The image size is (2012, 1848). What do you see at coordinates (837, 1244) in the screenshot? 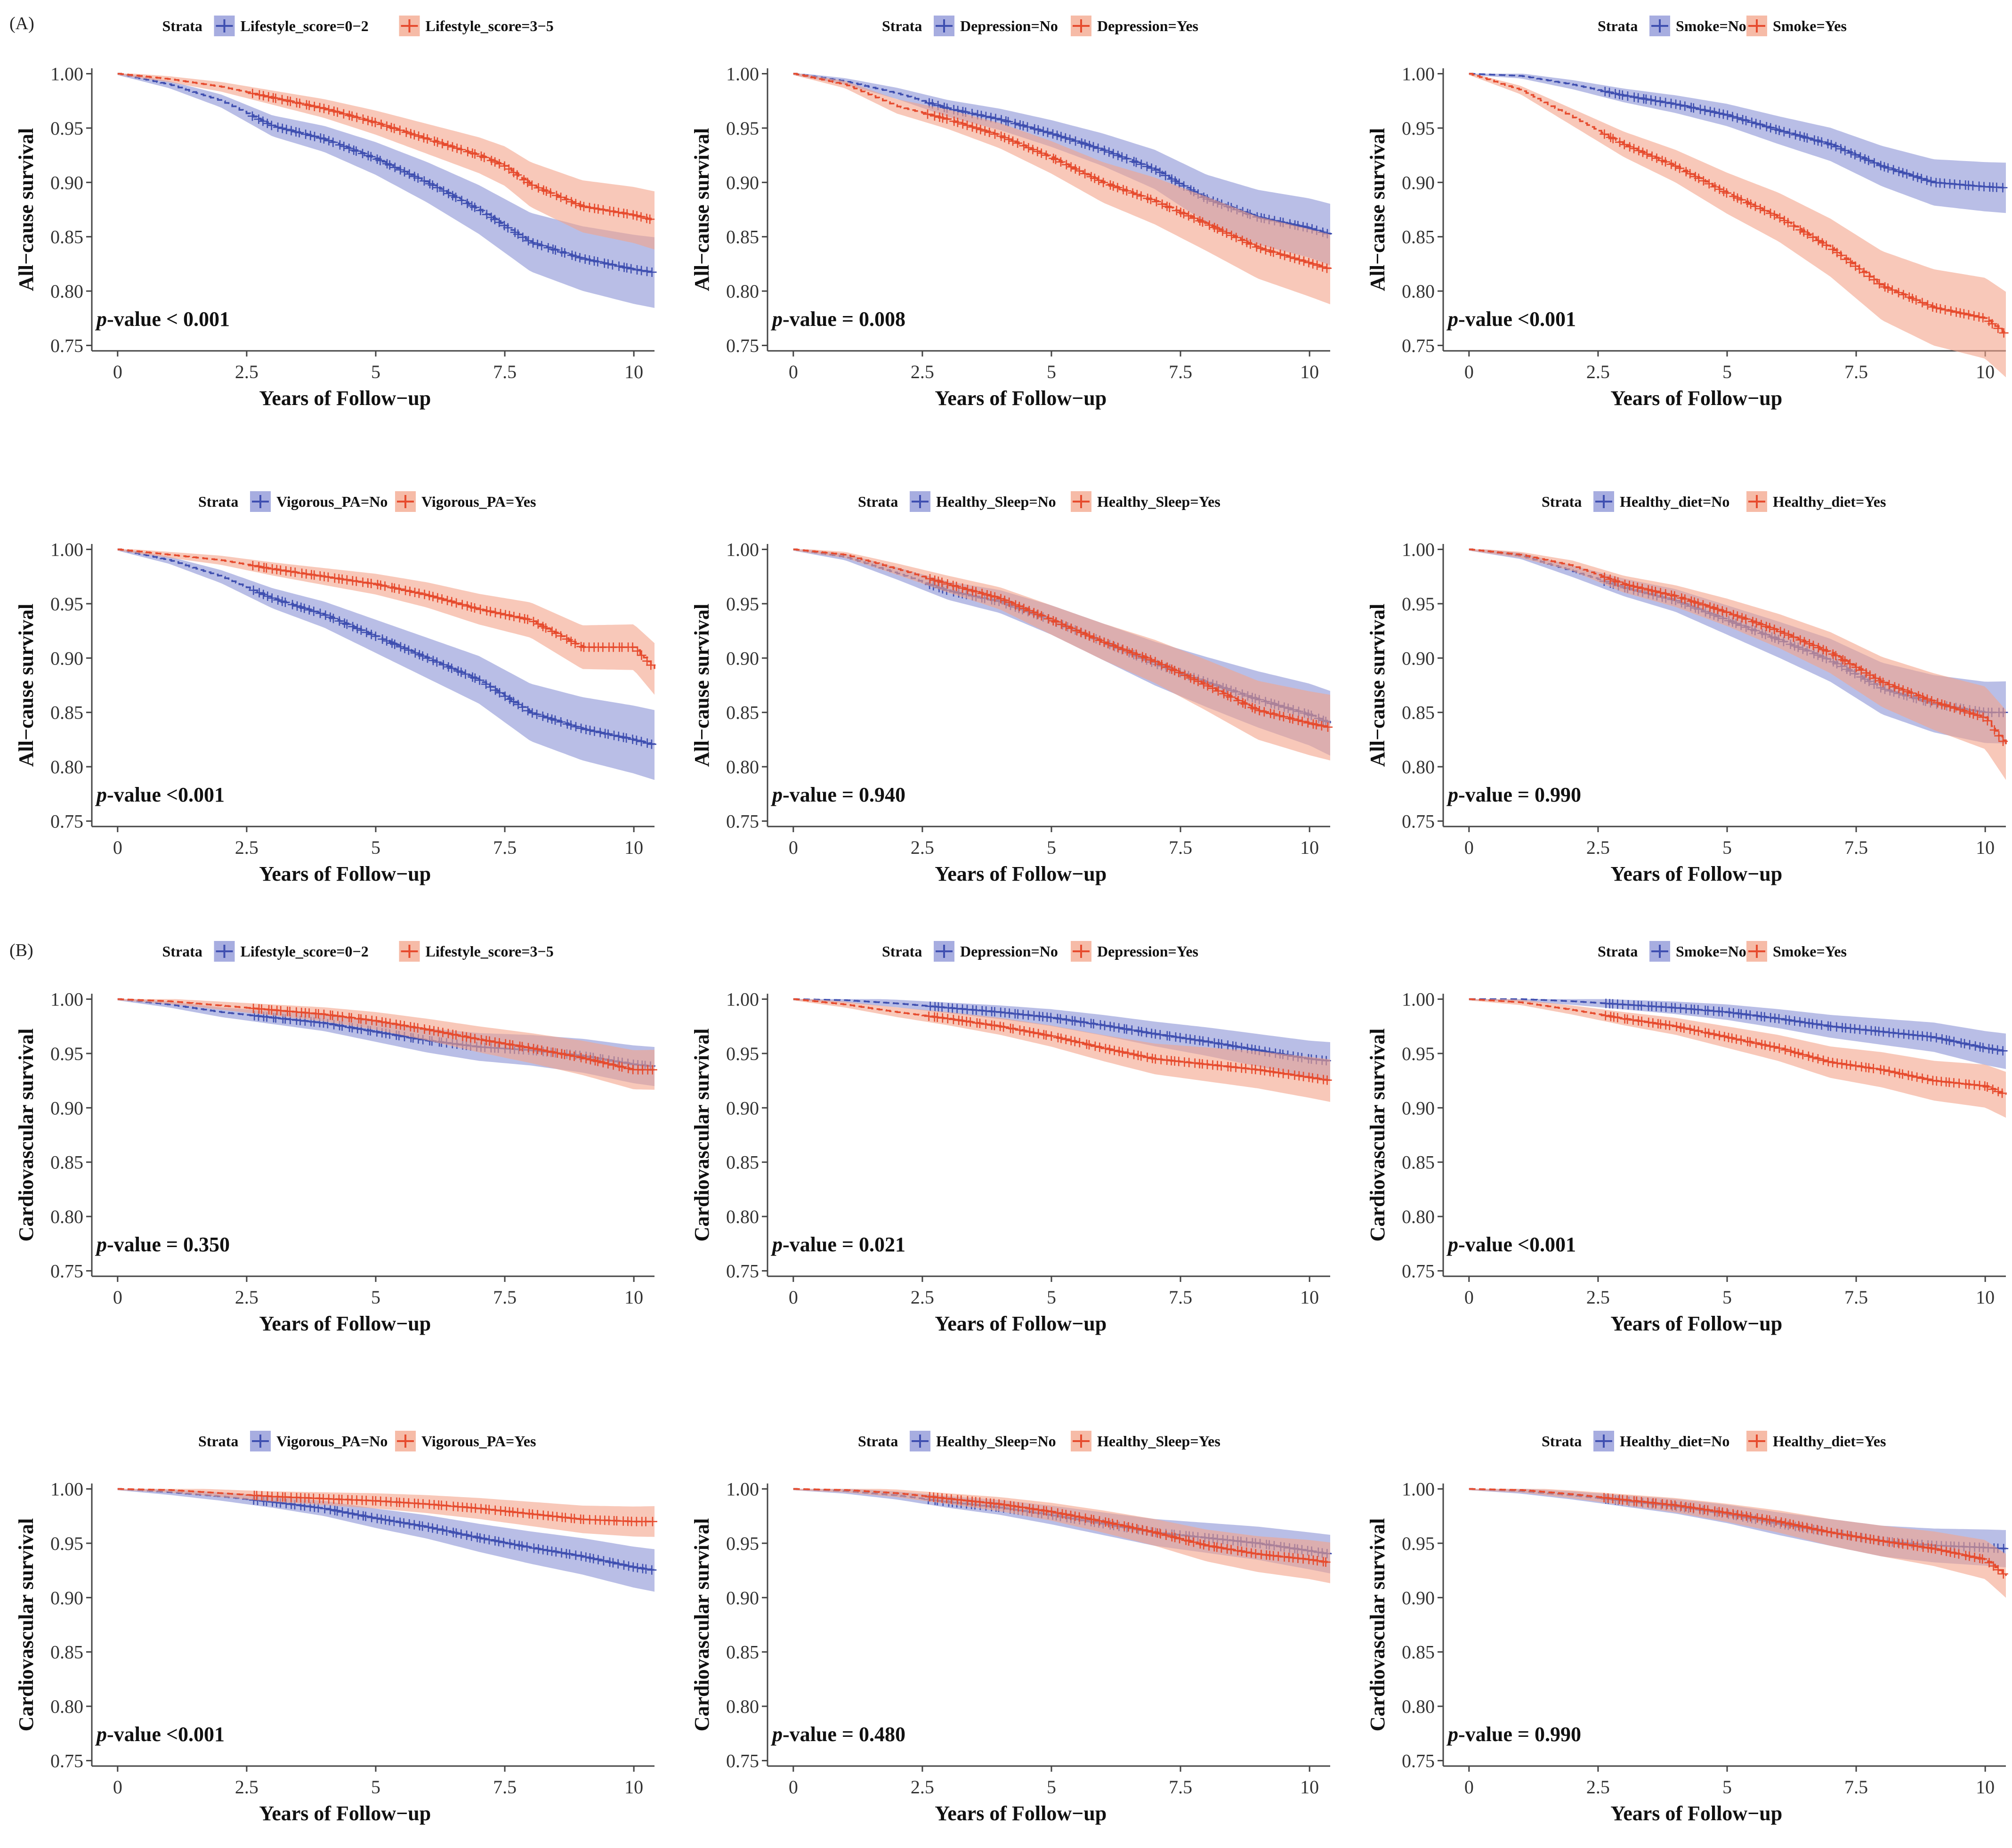
I see `p-value: p-value = 0.021` at bounding box center [837, 1244].